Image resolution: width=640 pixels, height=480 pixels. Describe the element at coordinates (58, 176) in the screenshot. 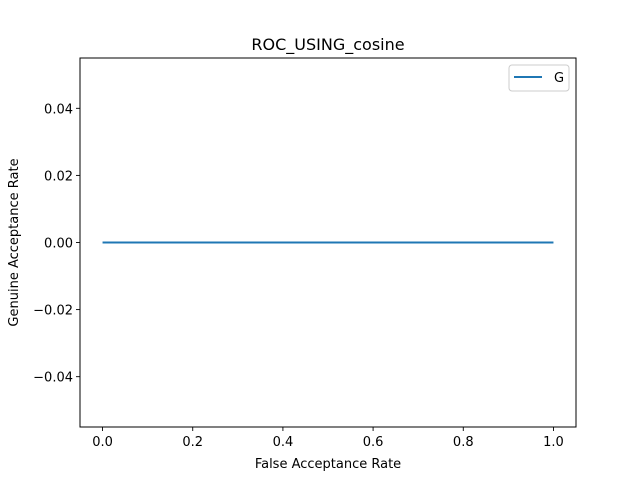

I see `y-tick-label: 0.02` at that location.